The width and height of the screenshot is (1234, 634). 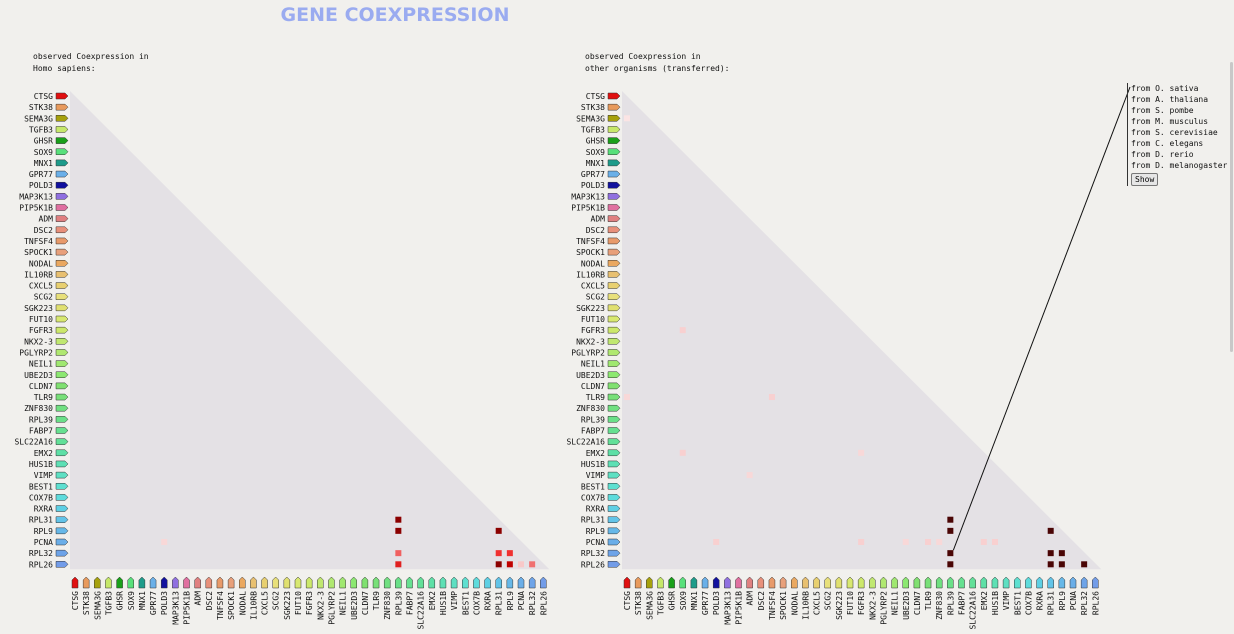 I want to click on left-row-label: CLDN7, so click(x=41, y=386).